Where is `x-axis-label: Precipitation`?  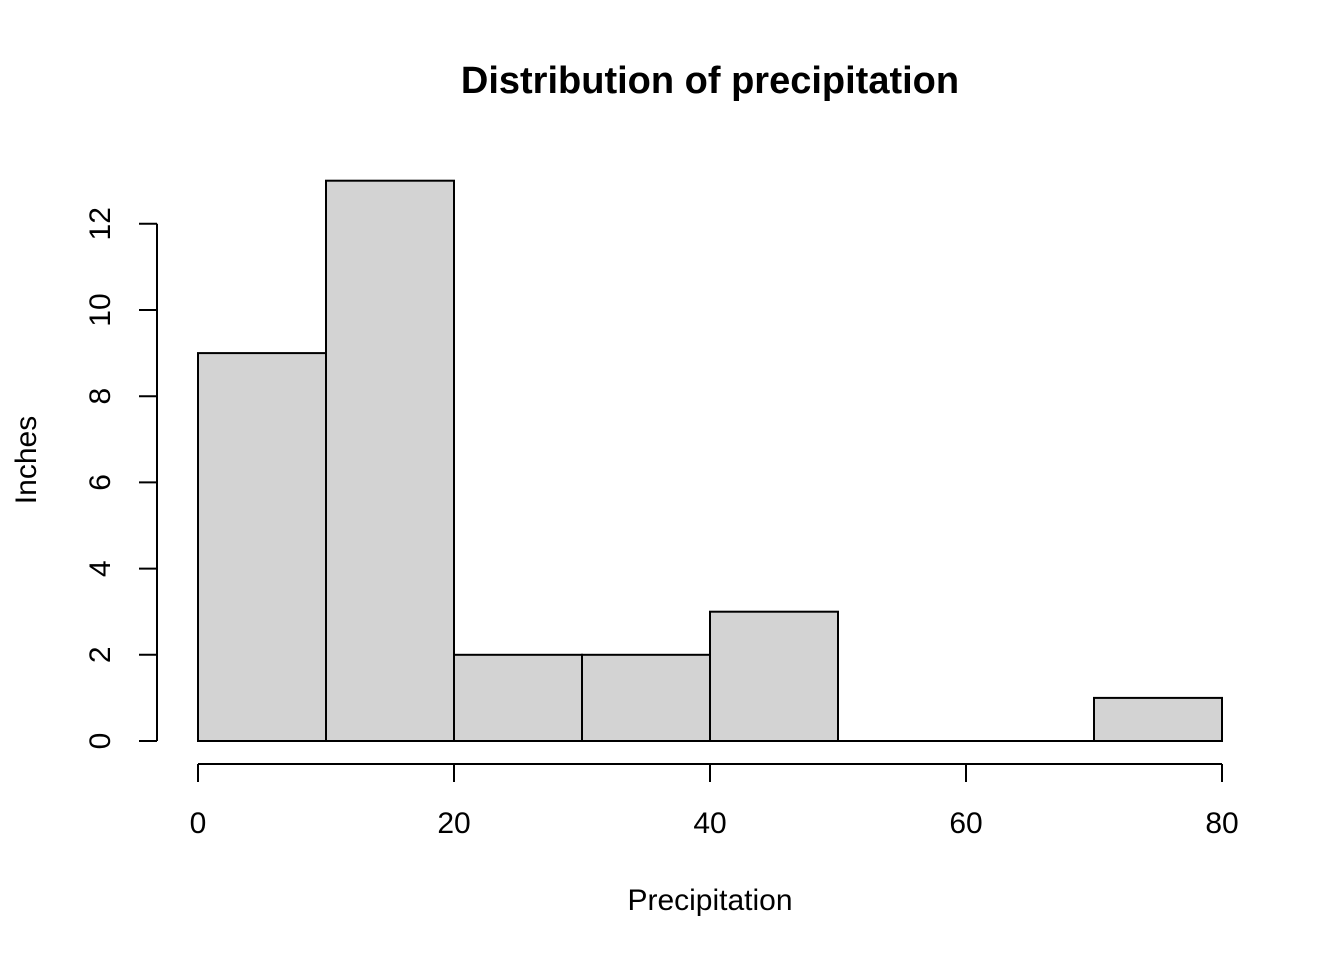 x-axis-label: Precipitation is located at coordinates (709, 900).